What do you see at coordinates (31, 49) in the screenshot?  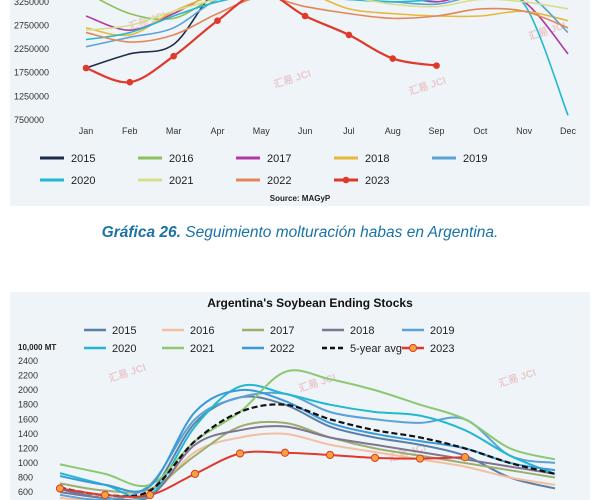 I see `y-tick-label: 2250000` at bounding box center [31, 49].